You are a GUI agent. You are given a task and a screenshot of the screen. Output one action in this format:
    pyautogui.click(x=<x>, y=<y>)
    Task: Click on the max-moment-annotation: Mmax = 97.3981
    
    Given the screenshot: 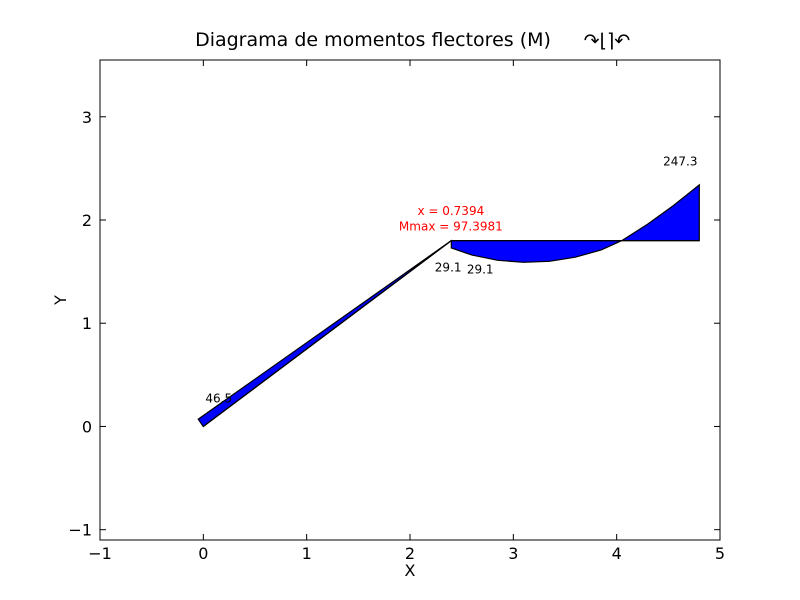 What is the action you would take?
    pyautogui.click(x=451, y=226)
    